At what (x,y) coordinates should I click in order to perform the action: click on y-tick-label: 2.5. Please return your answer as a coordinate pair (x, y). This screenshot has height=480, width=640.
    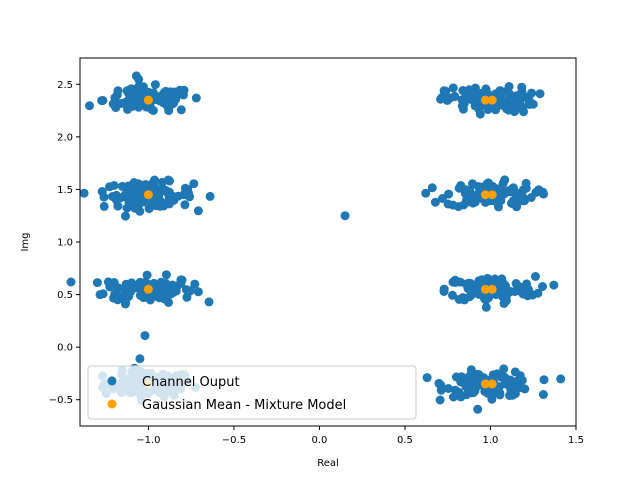
    Looking at the image, I should click on (65, 85).